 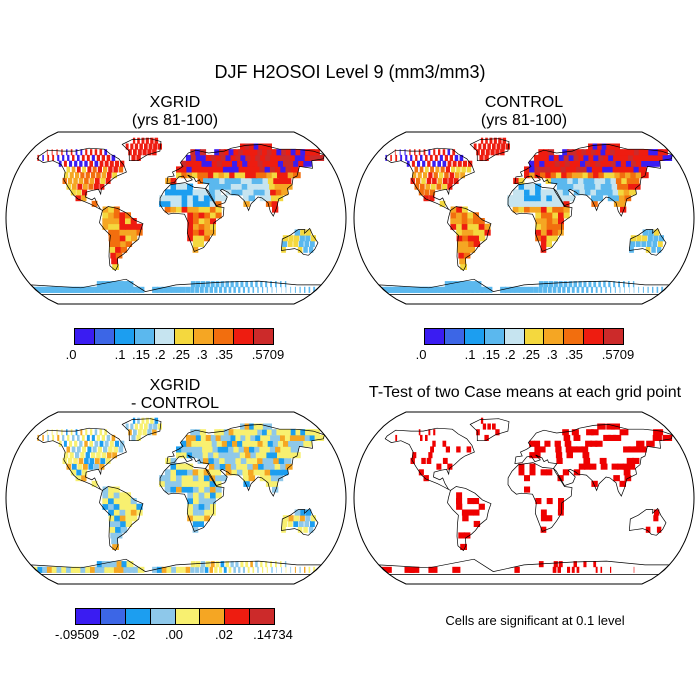 I want to click on colorbar-swatch, so click(x=262, y=616).